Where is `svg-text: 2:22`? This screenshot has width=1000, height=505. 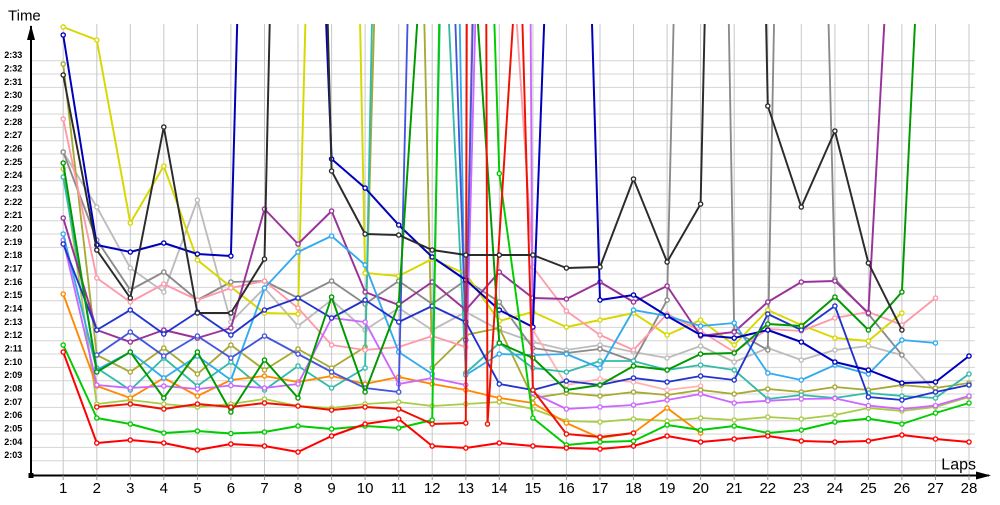 svg-text: 2:22 is located at coordinates (13, 202).